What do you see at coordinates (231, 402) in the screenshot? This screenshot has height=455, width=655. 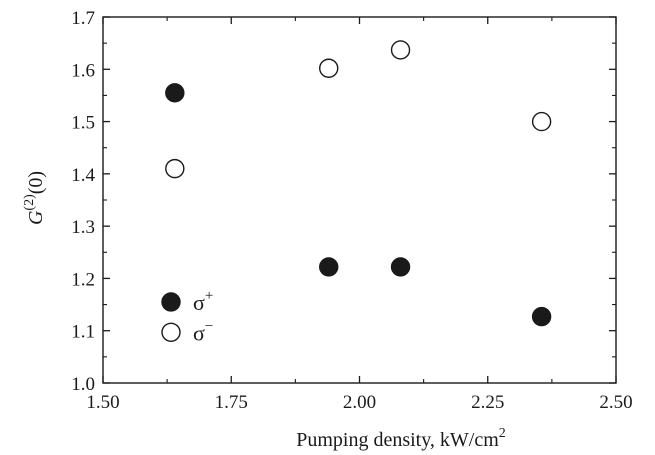 I see `x-tick-label: 1.75` at bounding box center [231, 402].